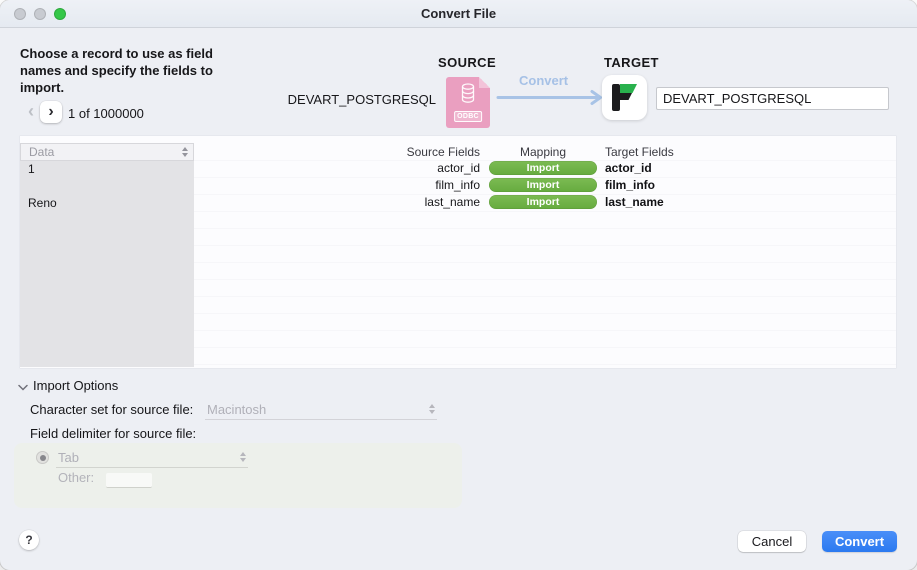  Describe the element at coordinates (639, 152) in the screenshot. I see `target-fields-header: Target Fields` at that location.